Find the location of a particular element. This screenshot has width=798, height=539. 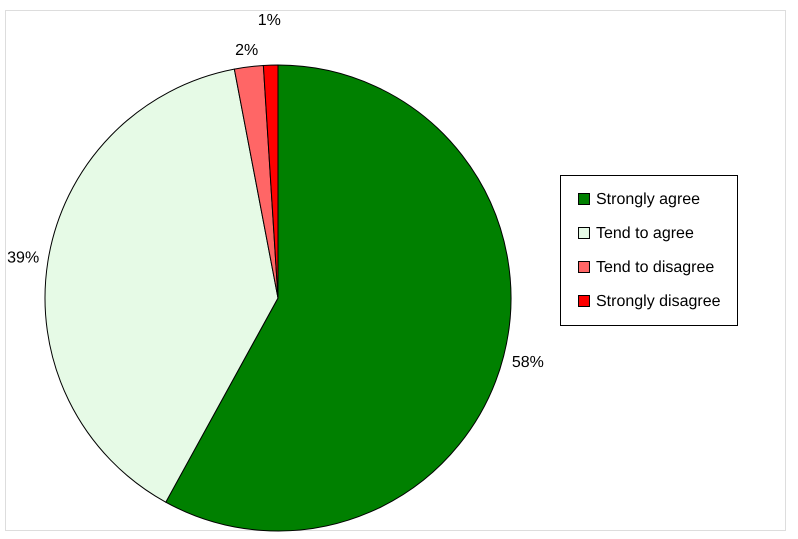

data-label: 1% is located at coordinates (269, 21).